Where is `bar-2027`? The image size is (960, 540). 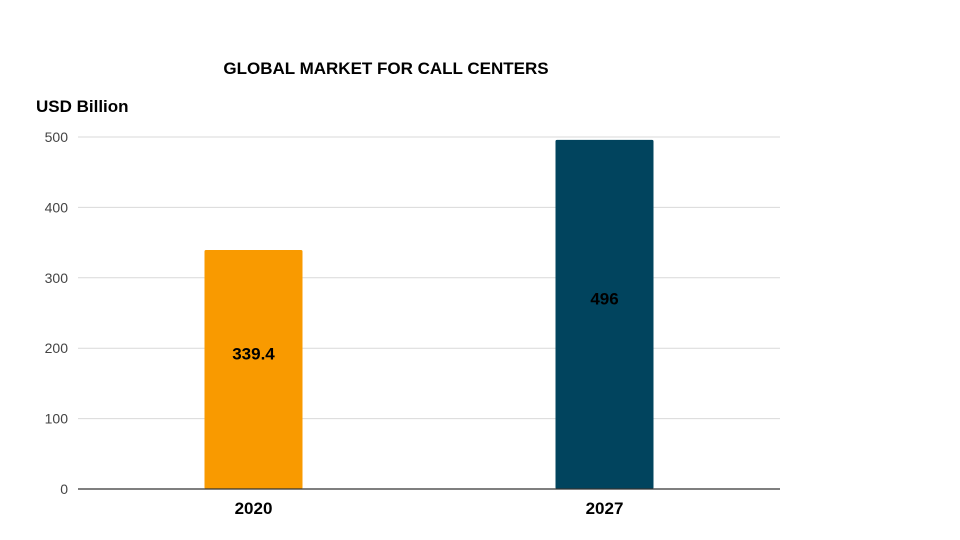
bar-2027 is located at coordinates (604, 314).